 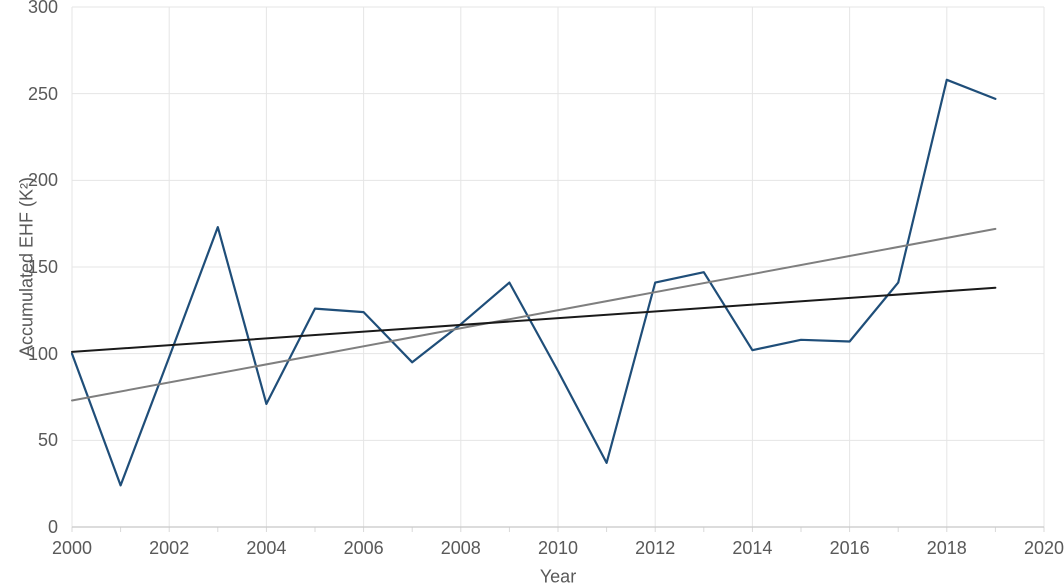 I want to click on linear-trend-black-line, so click(x=534, y=319).